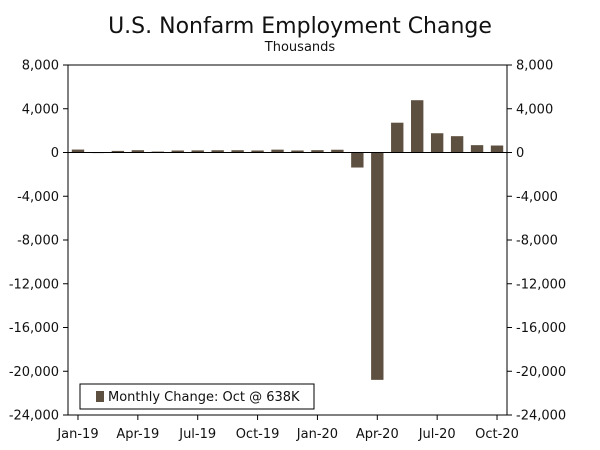 Image resolution: width=600 pixels, height=450 pixels. What do you see at coordinates (537, 197) in the screenshot?
I see `y-tick-label-right: -4,000` at bounding box center [537, 197].